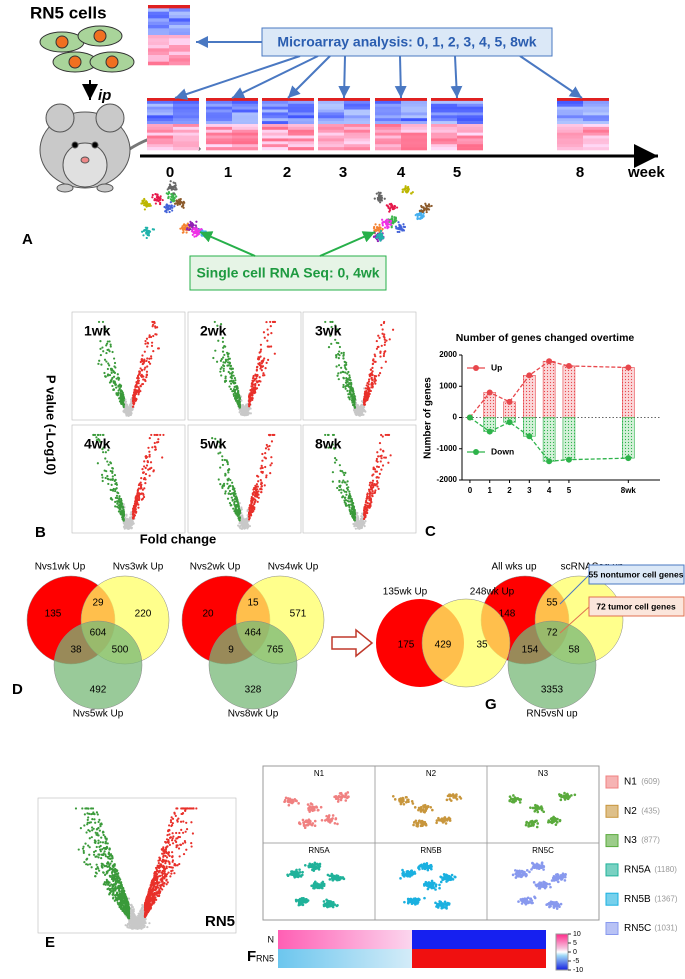 This screenshot has height=979, width=685. What do you see at coordinates (97, 331) in the screenshot?
I see `plot-label: 1wk` at bounding box center [97, 331].